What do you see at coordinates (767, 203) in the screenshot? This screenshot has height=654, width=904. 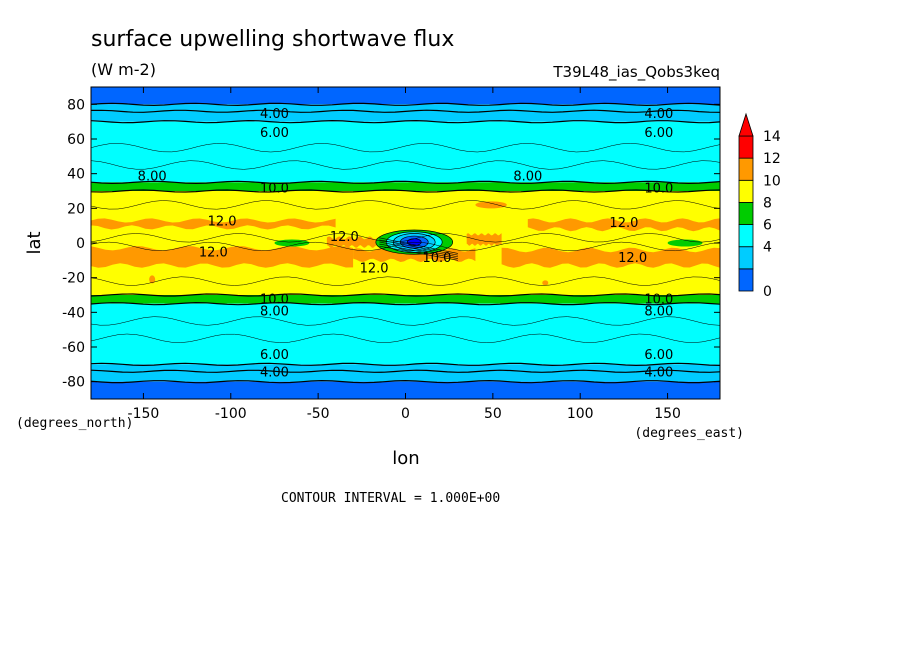 I see `colorbar-label-3: 8` at bounding box center [767, 203].